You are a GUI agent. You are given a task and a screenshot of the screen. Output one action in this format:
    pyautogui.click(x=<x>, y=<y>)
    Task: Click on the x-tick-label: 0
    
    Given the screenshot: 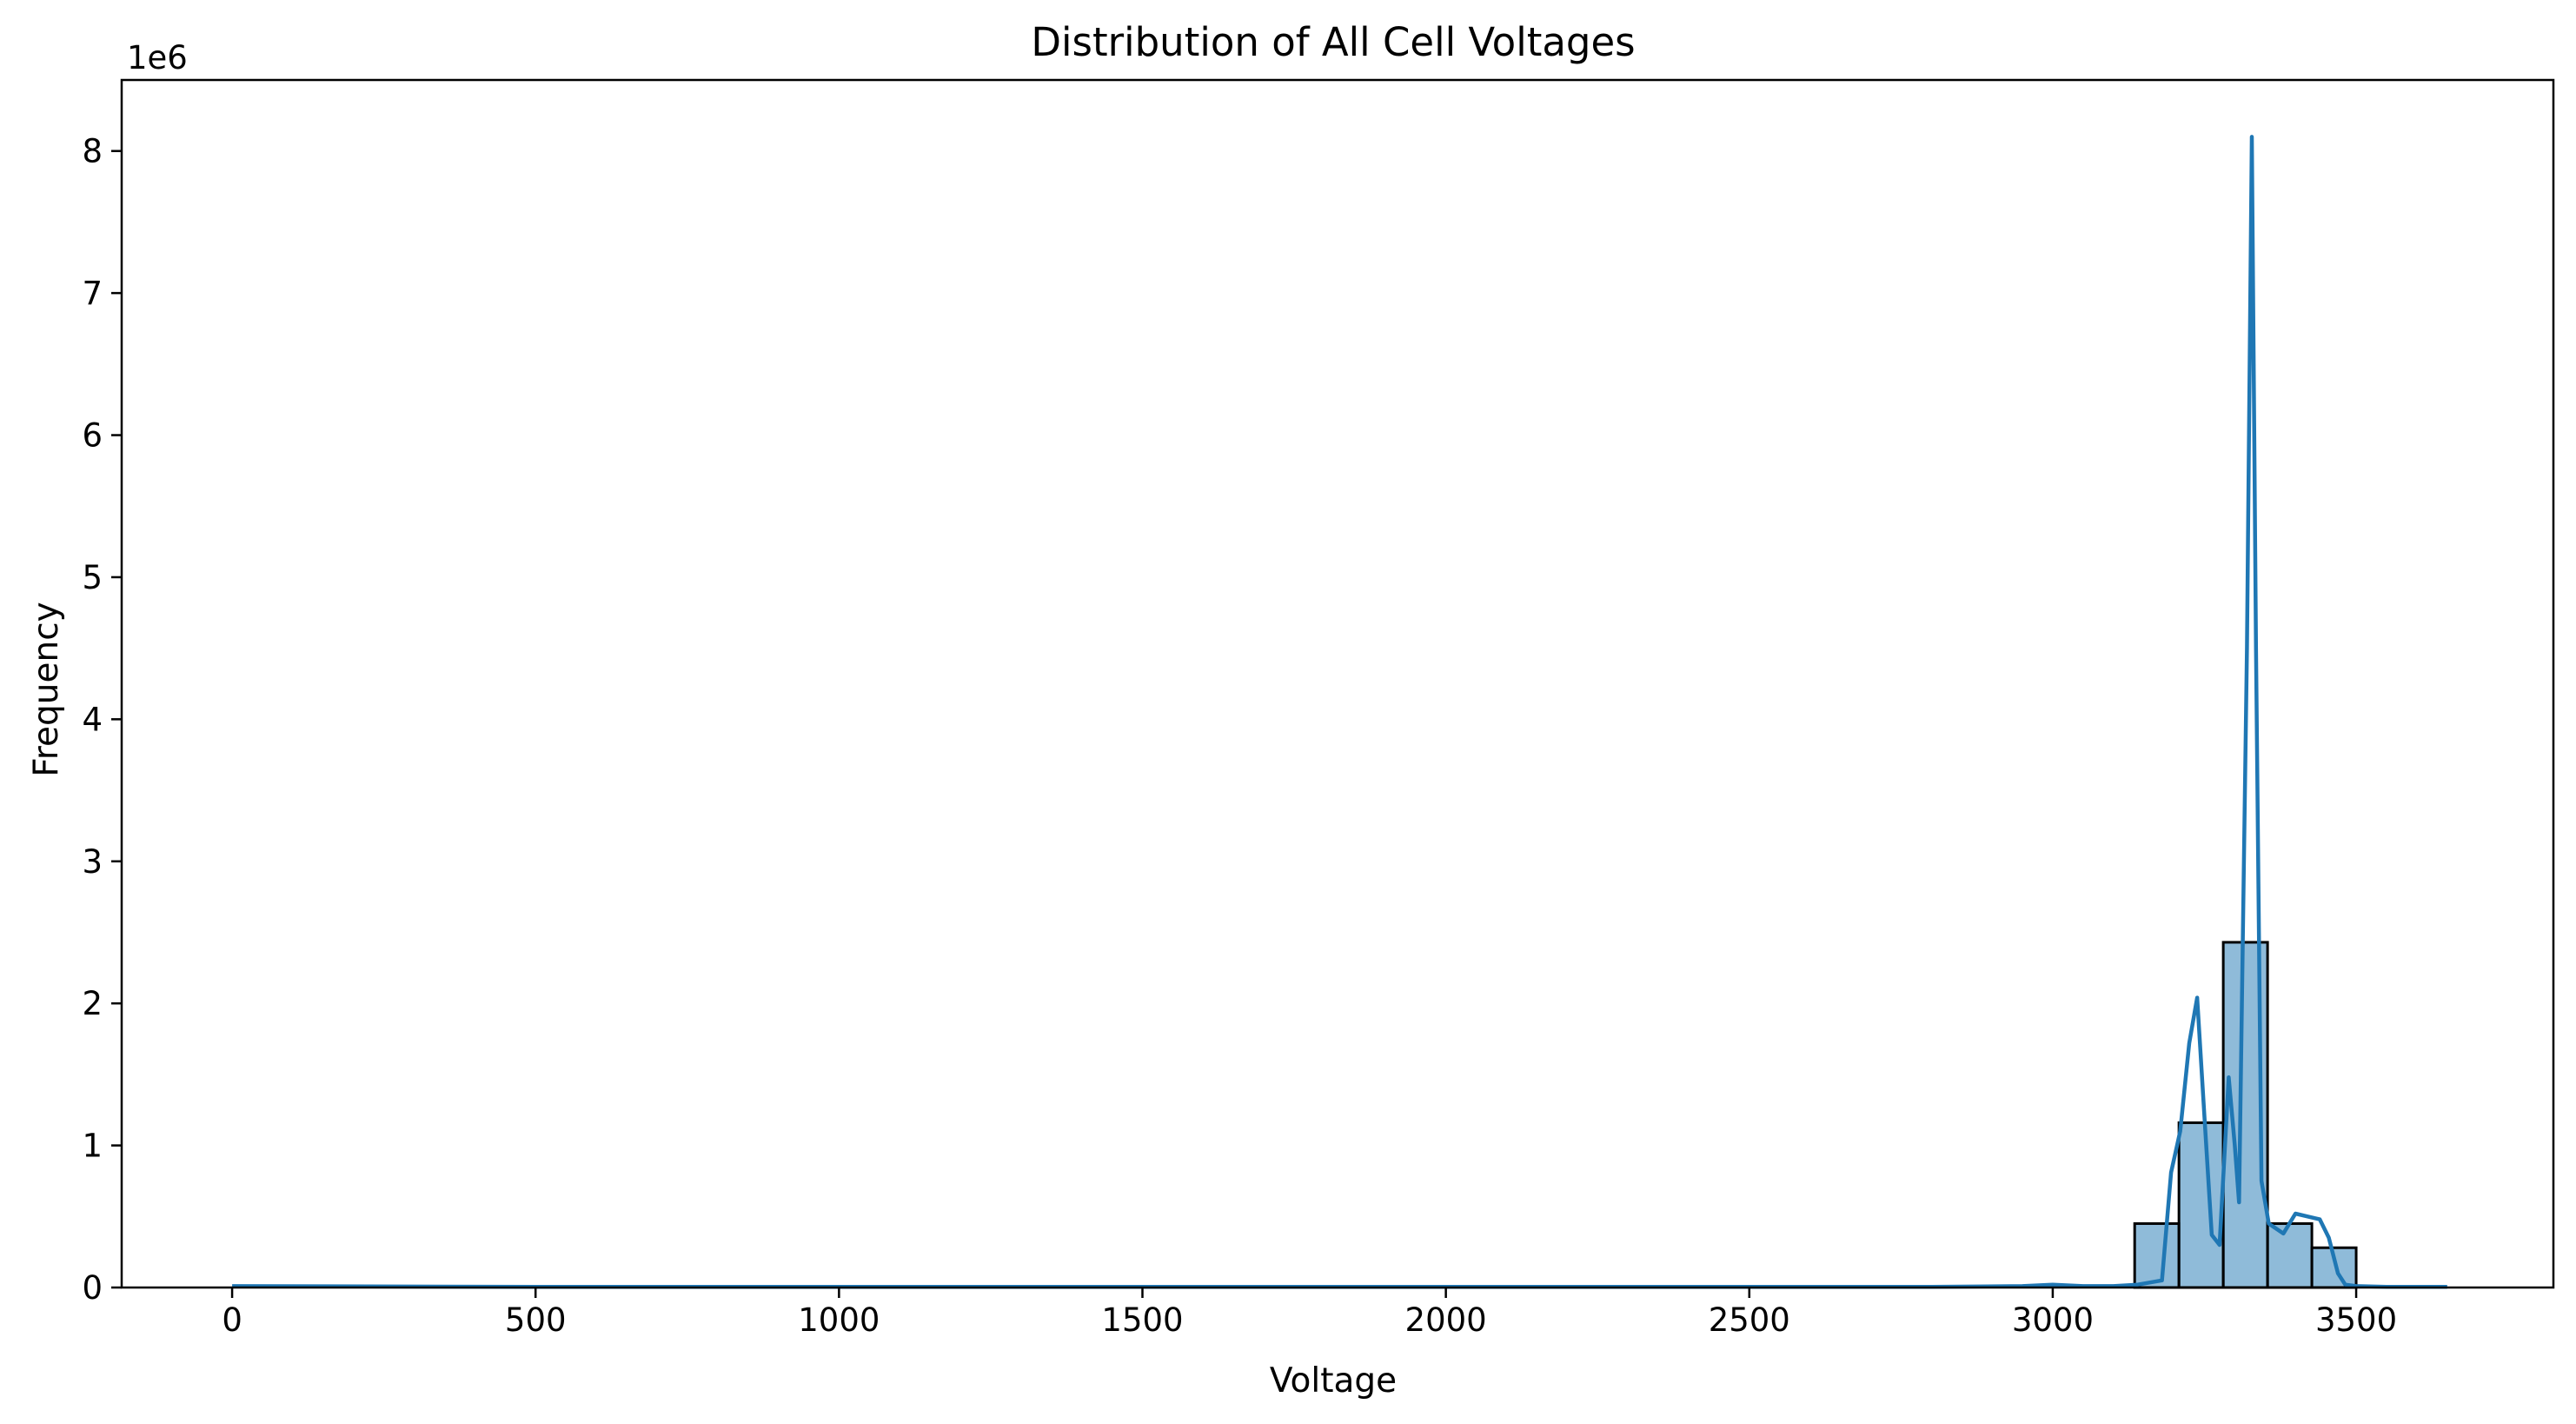 What is the action you would take?
    pyautogui.click(x=232, y=1320)
    